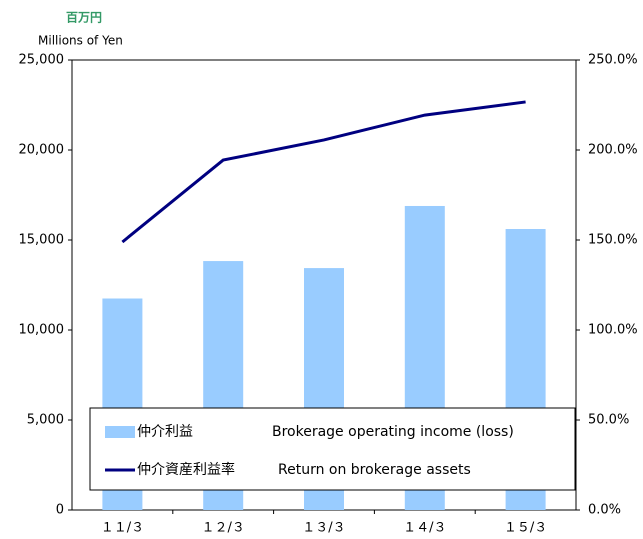 The width and height of the screenshot is (643, 539). What do you see at coordinates (45, 420) in the screenshot?
I see `y-tick-label: 5,000` at bounding box center [45, 420].